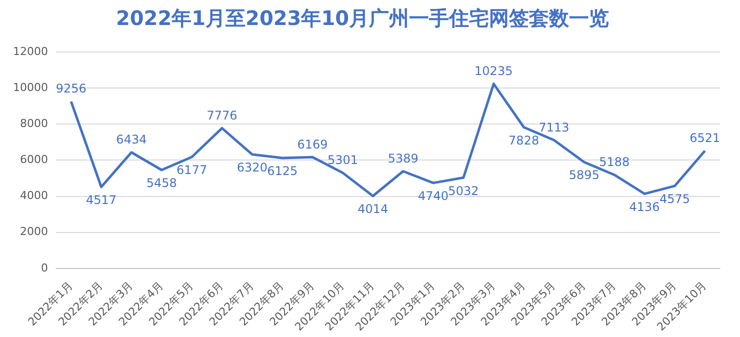  What do you see at coordinates (282, 171) in the screenshot?
I see `data-label: 6125` at bounding box center [282, 171].